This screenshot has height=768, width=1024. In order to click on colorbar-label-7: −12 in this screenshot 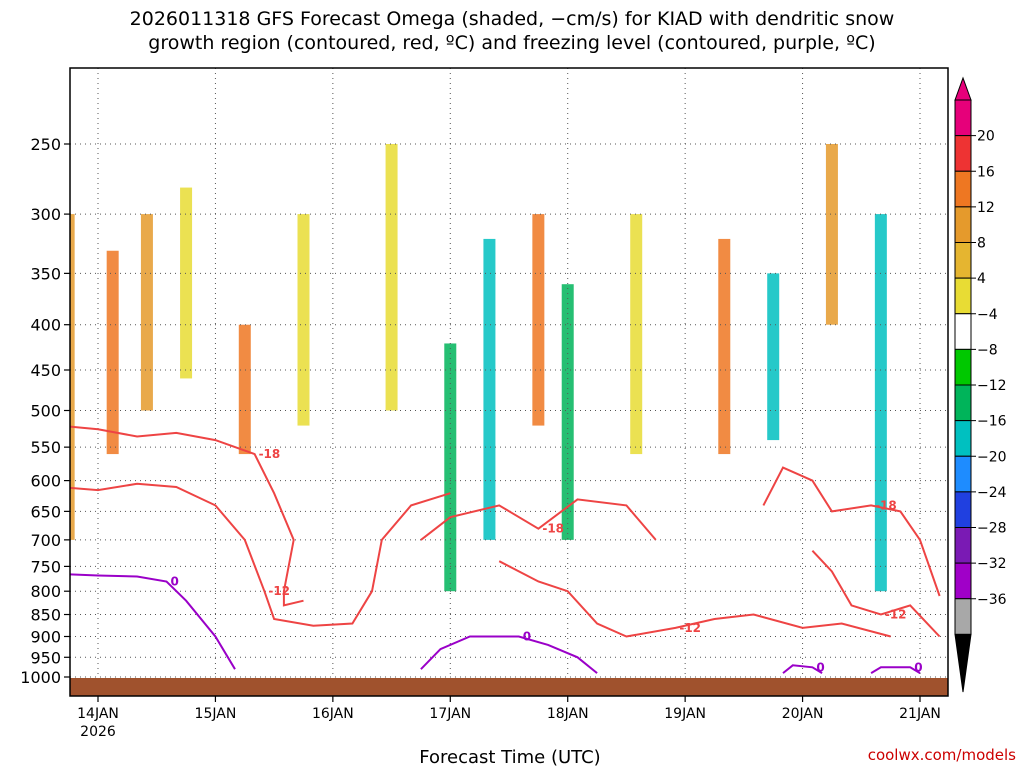, I will do `click(992, 386)`.